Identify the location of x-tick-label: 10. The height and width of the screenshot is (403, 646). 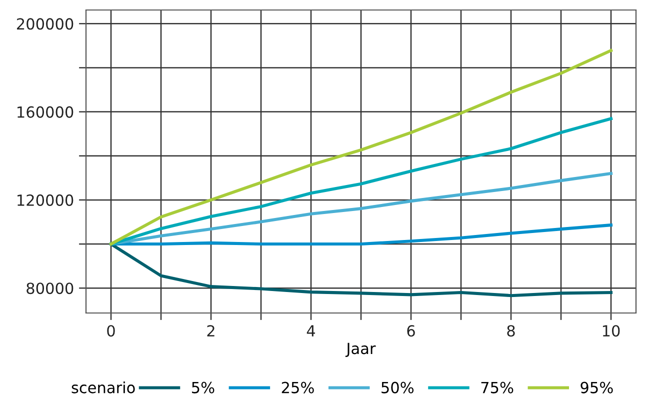
(611, 331).